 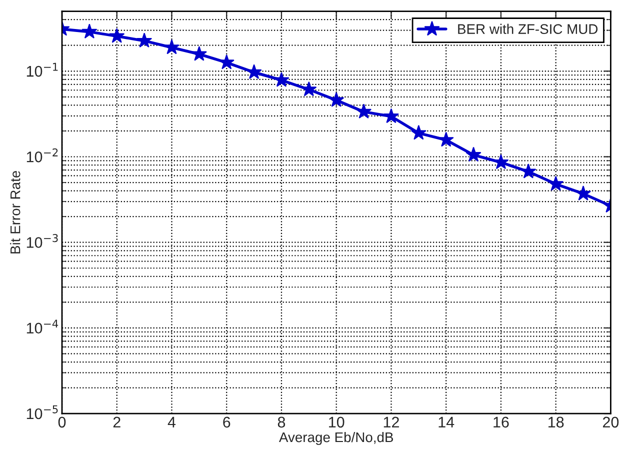 What do you see at coordinates (172, 422) in the screenshot?
I see `x-tick-label: 4` at bounding box center [172, 422].